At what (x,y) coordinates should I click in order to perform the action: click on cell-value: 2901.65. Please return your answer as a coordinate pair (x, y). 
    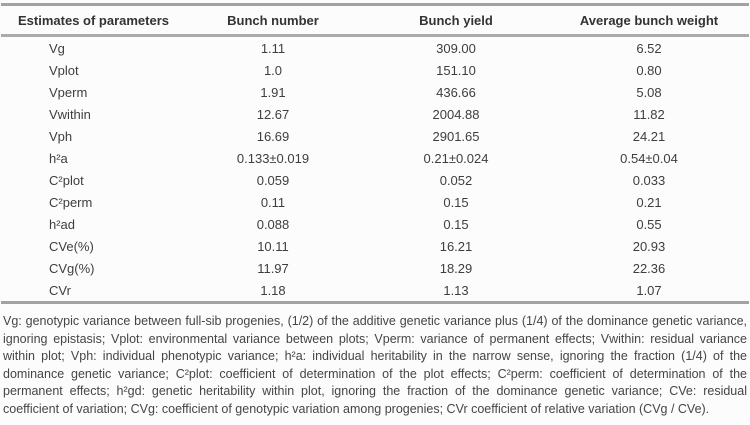
    Looking at the image, I should click on (456, 136).